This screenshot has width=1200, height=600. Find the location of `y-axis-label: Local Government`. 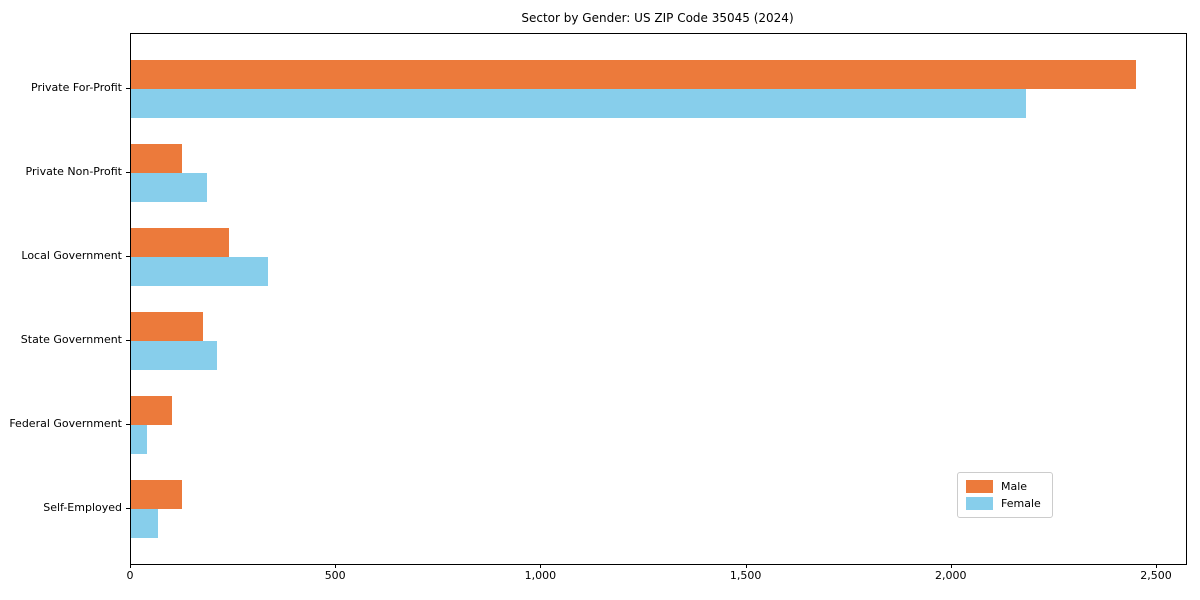

y-axis-label: Local Government is located at coordinates (71, 255).